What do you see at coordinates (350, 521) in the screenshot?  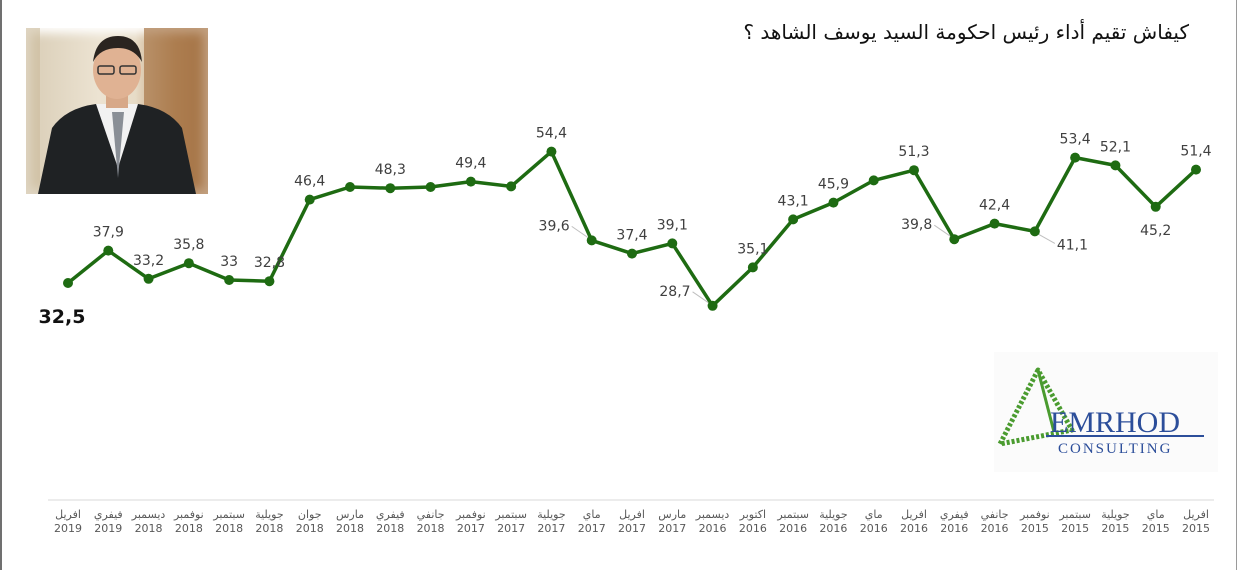 I see `x-tick-label-8: مارس 2018` at bounding box center [350, 521].